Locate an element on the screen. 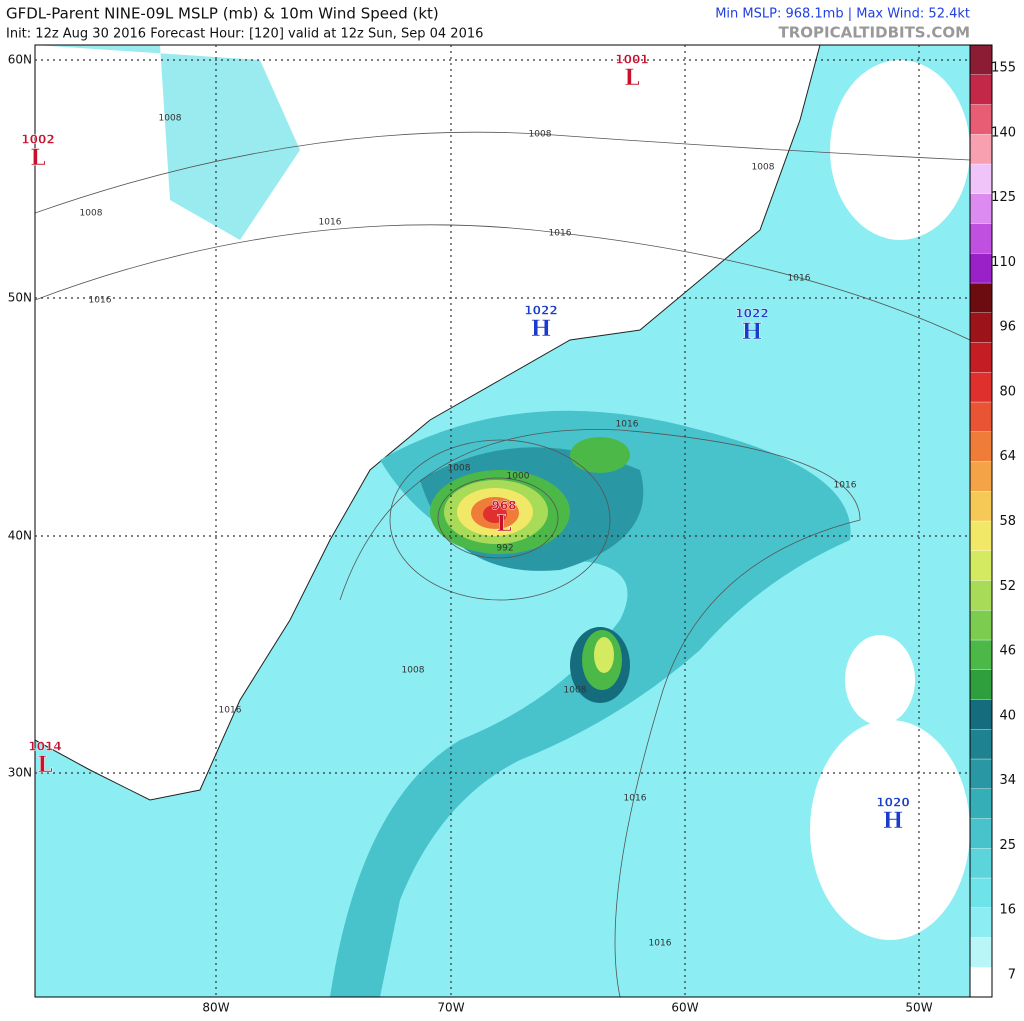  isobar-label: 1000 is located at coordinates (518, 477).